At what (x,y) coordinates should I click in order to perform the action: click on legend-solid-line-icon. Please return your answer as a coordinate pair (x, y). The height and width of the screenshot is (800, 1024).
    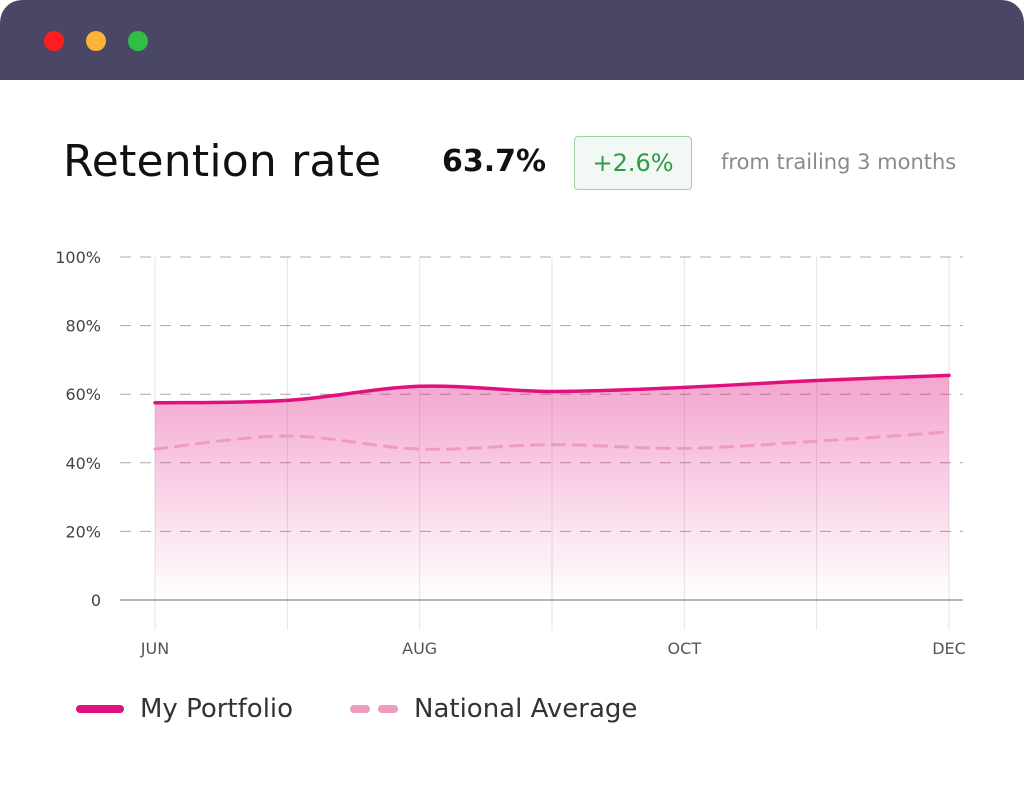
    Looking at the image, I should click on (100, 709).